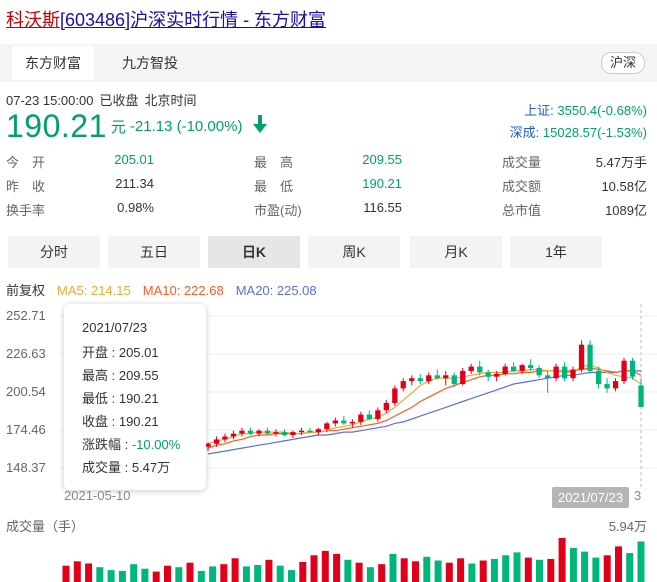 This screenshot has width=657, height=582. What do you see at coordinates (26, 353) in the screenshot?
I see `y-tick-label: 226.63` at bounding box center [26, 353].